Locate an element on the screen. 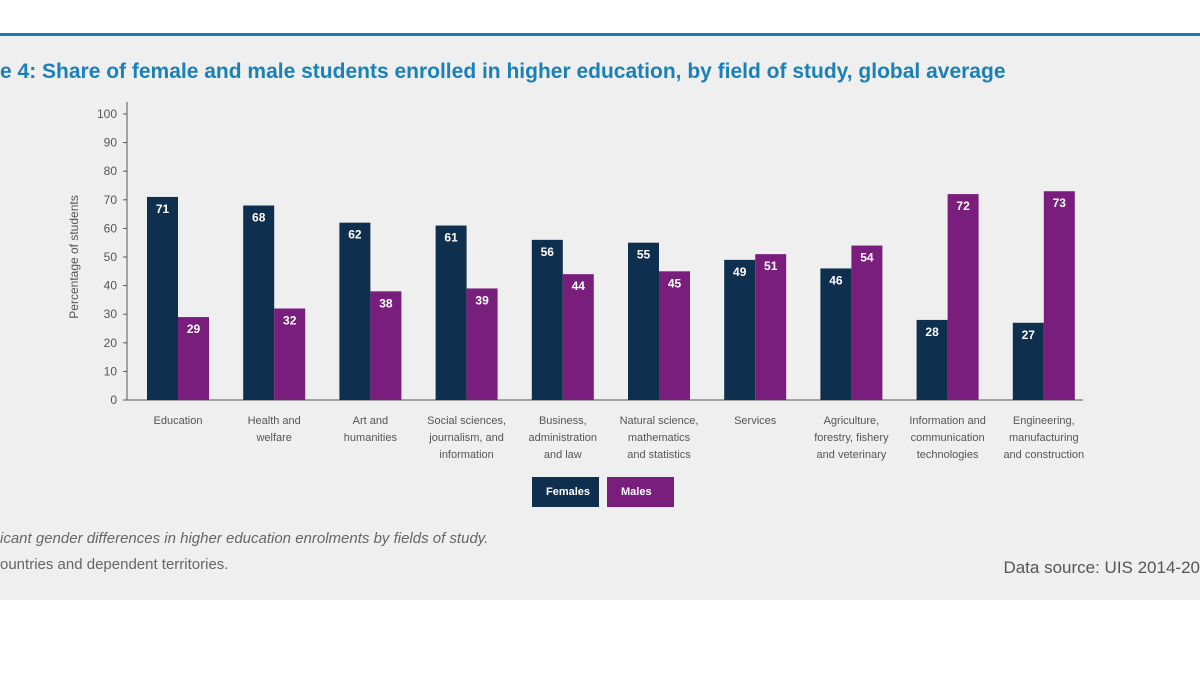  category-label: information is located at coordinates (466, 455).